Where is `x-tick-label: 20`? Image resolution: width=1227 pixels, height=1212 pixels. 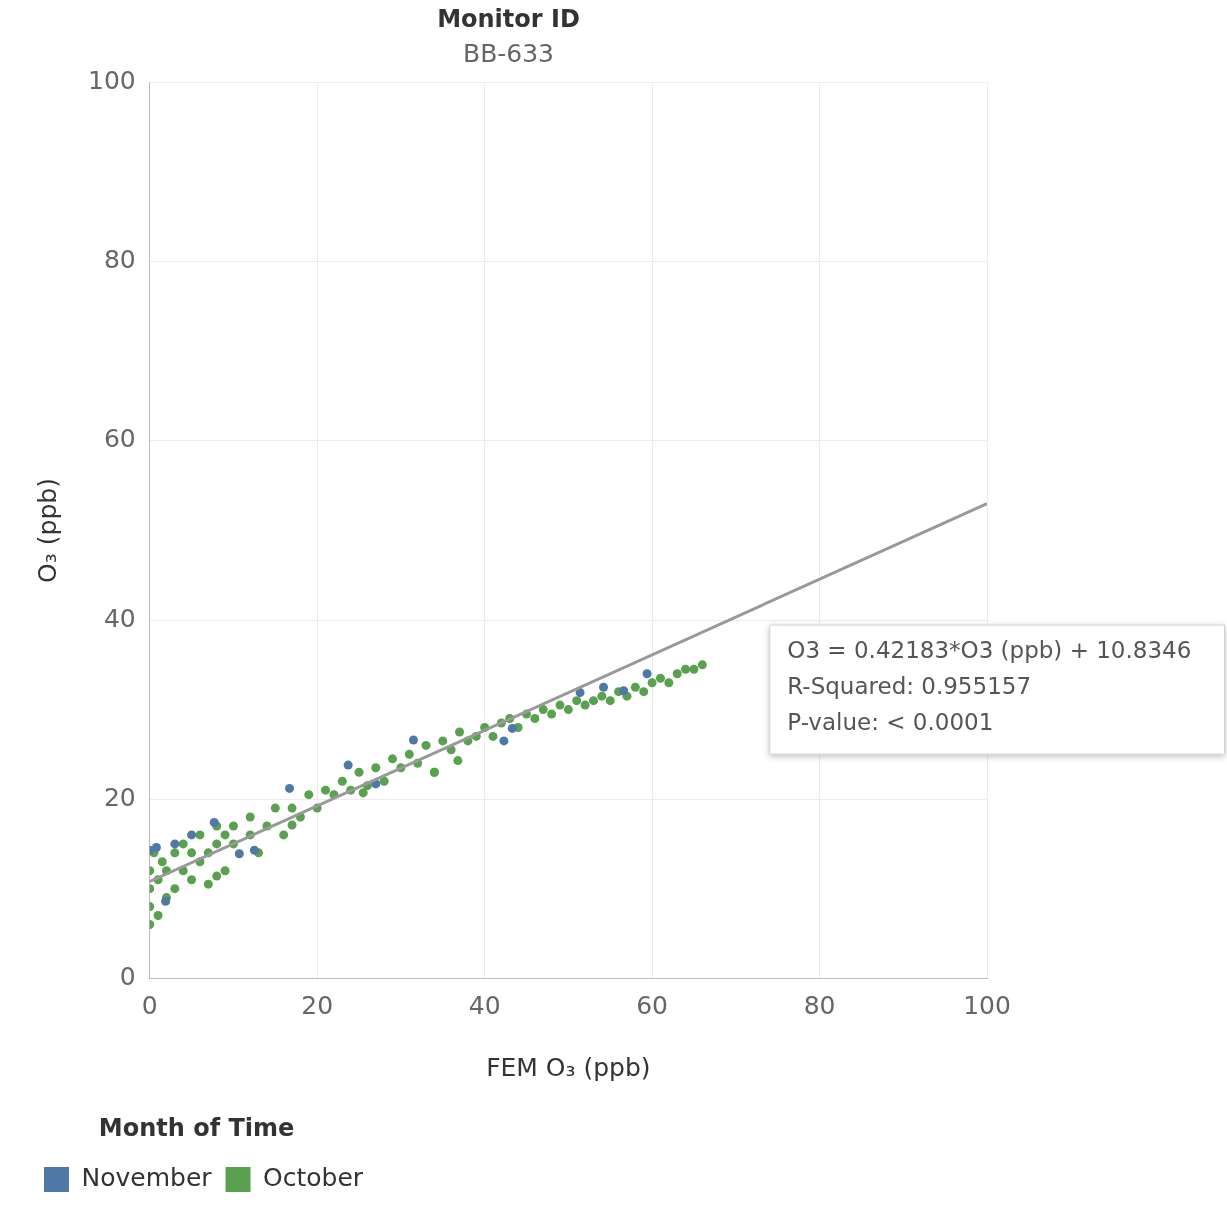 x-tick-label: 20 is located at coordinates (317, 1005).